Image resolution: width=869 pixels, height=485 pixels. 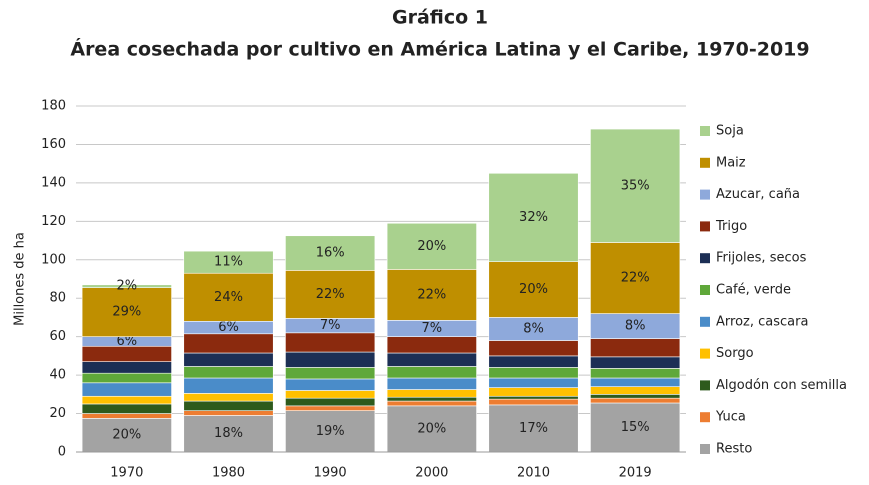 I want to click on y-tick-label: 40, so click(x=57, y=375).